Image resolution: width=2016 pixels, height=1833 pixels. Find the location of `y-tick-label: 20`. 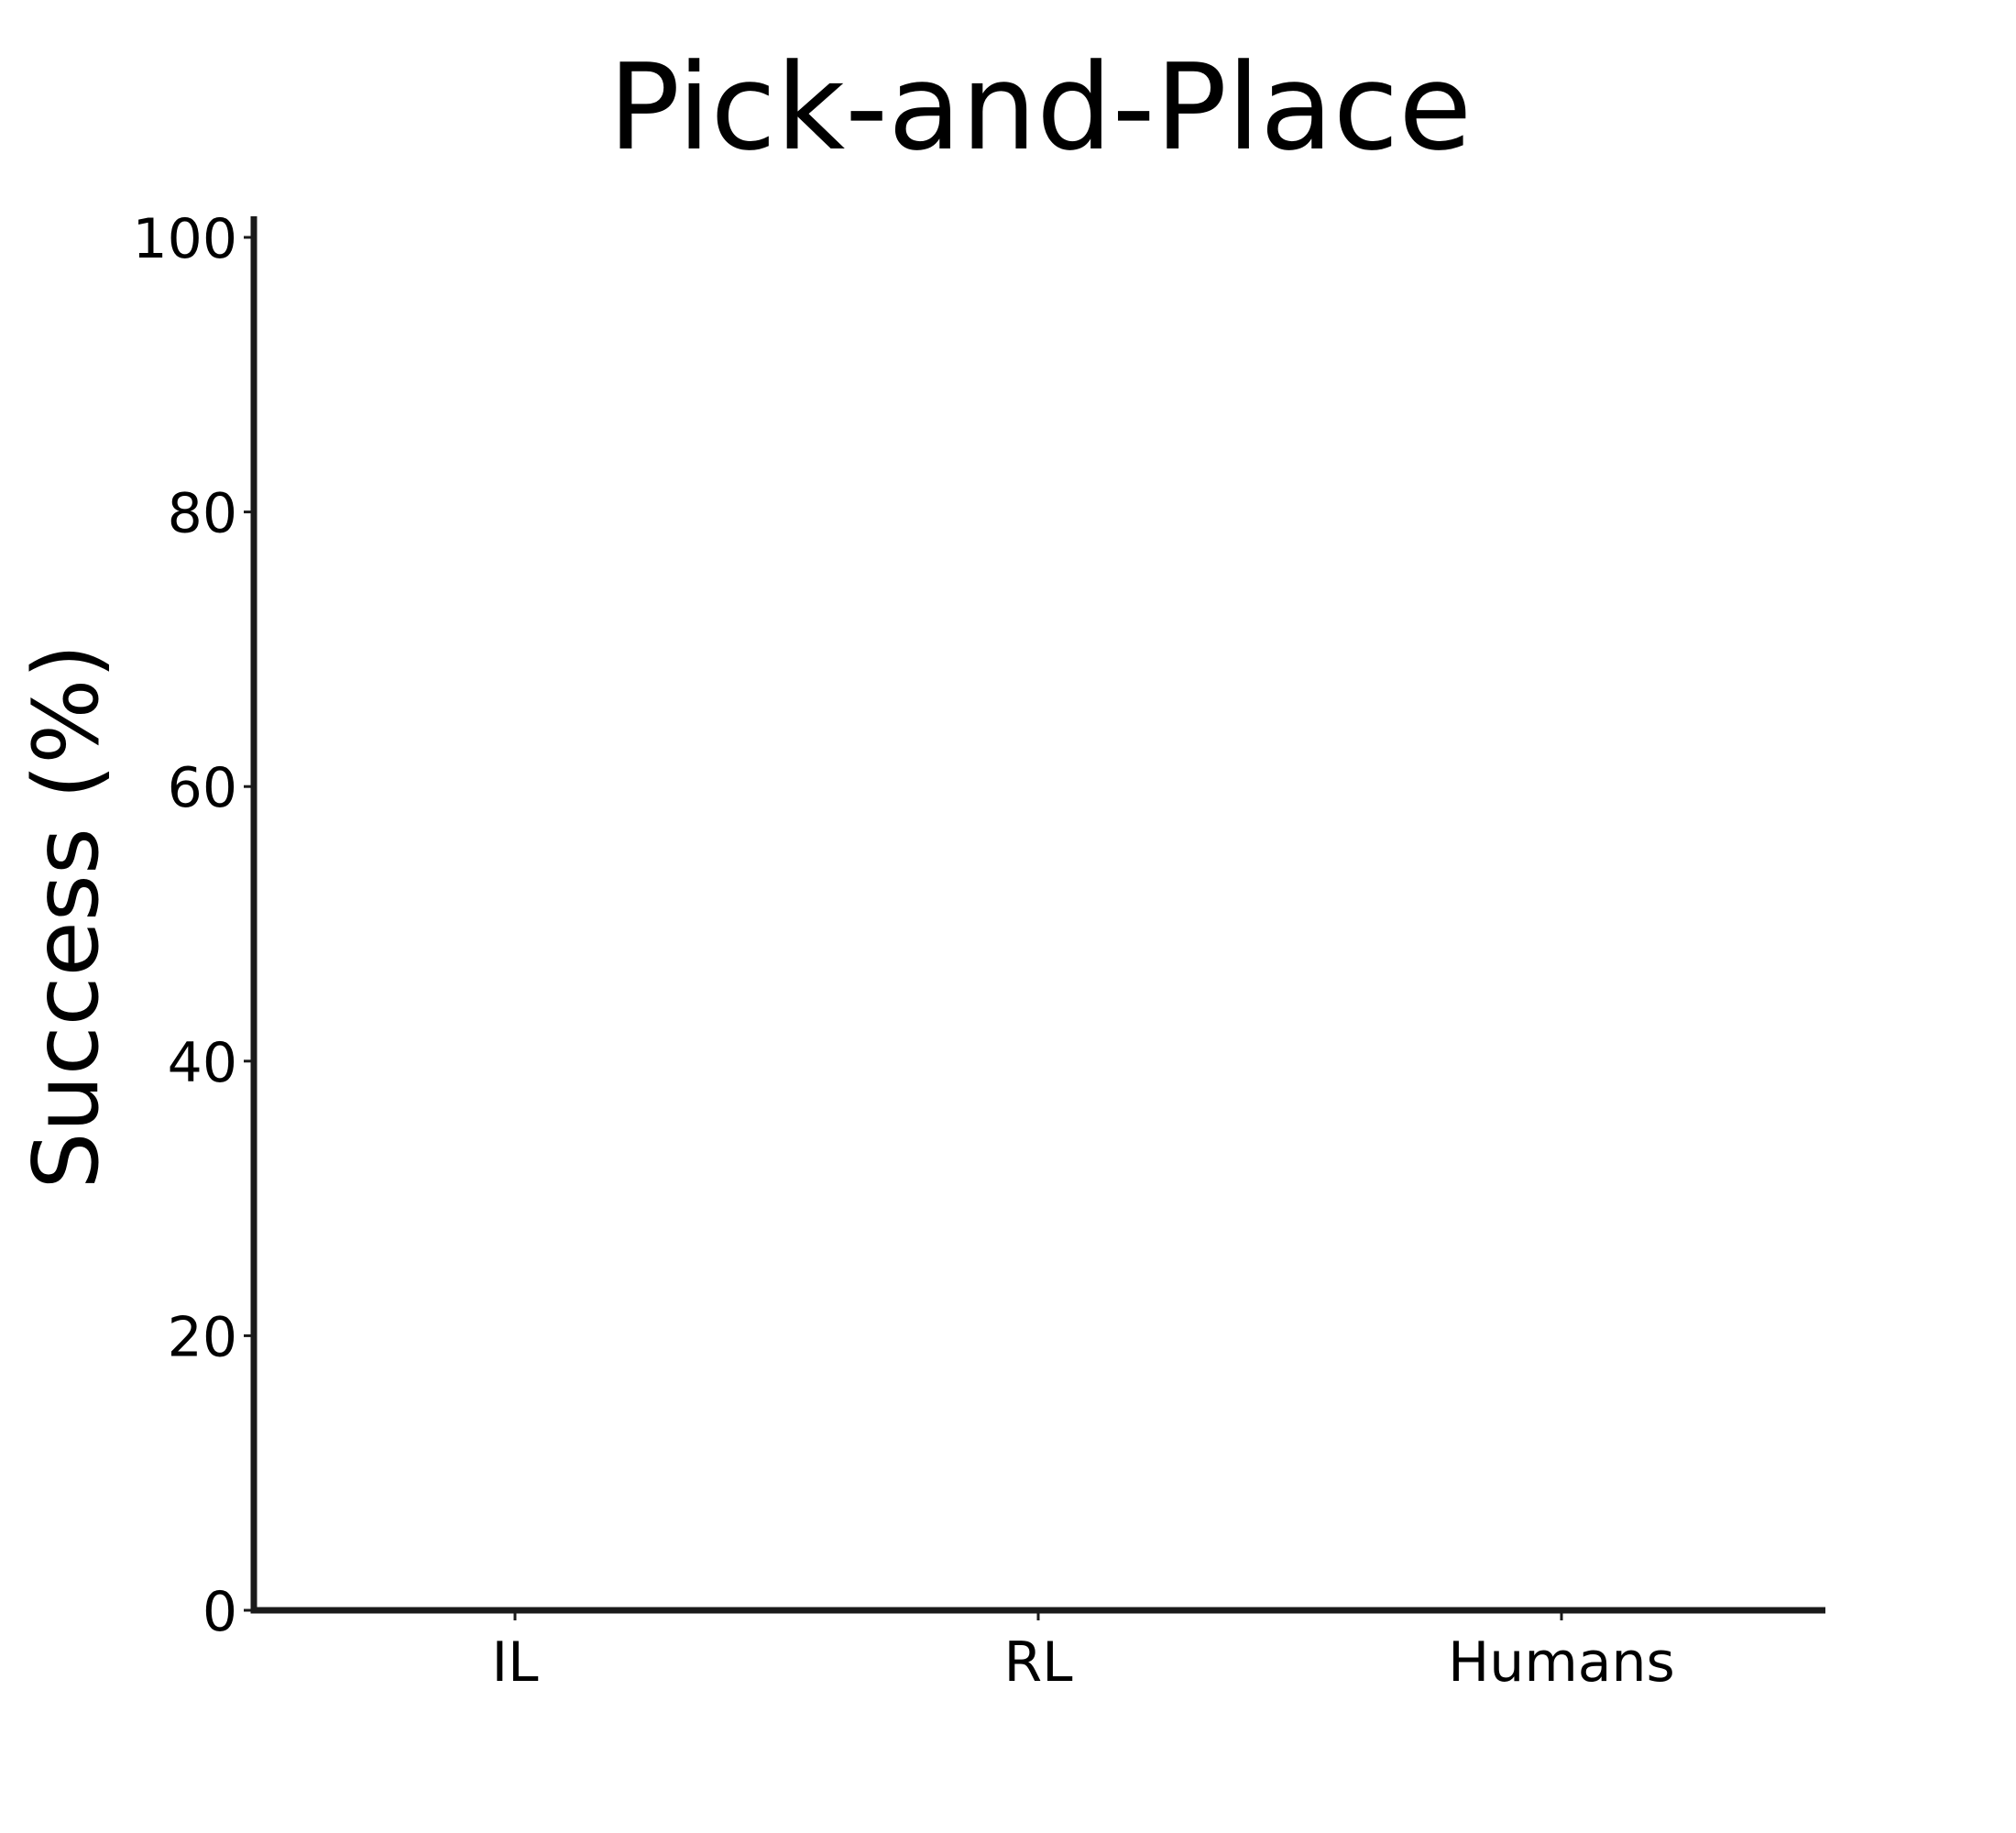

y-tick-label: 20 is located at coordinates (202, 1337).